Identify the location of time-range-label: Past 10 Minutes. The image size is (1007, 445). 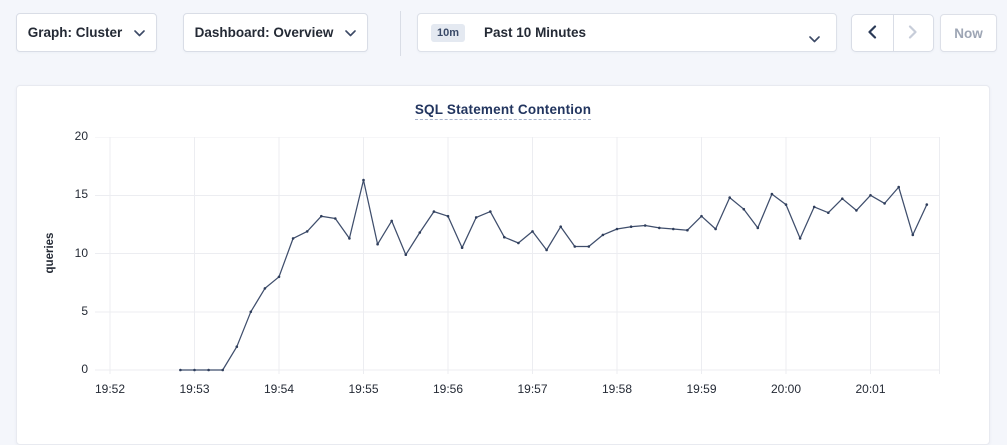
(535, 32).